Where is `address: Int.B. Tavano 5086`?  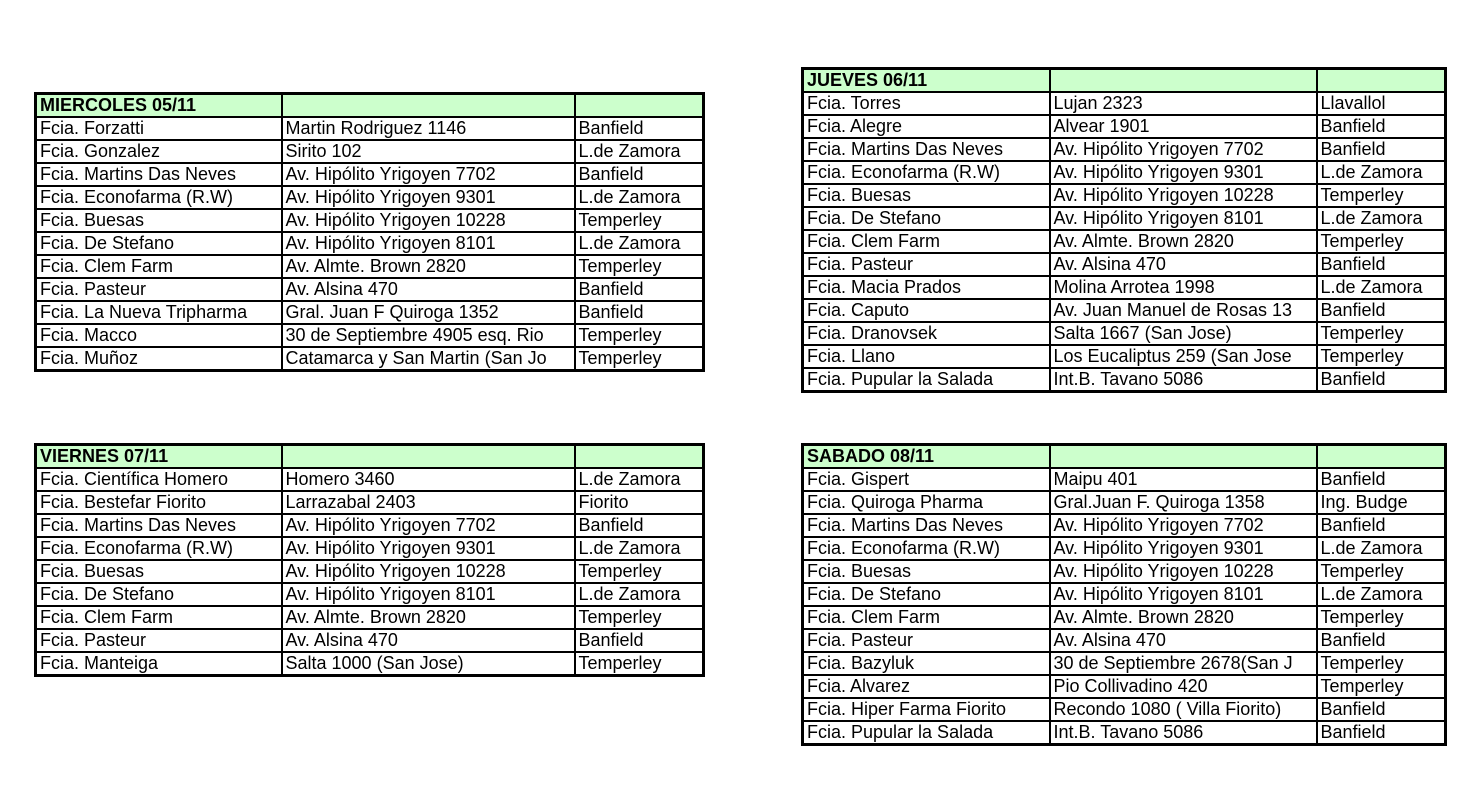 address: Int.B. Tavano 5086 is located at coordinates (1183, 733).